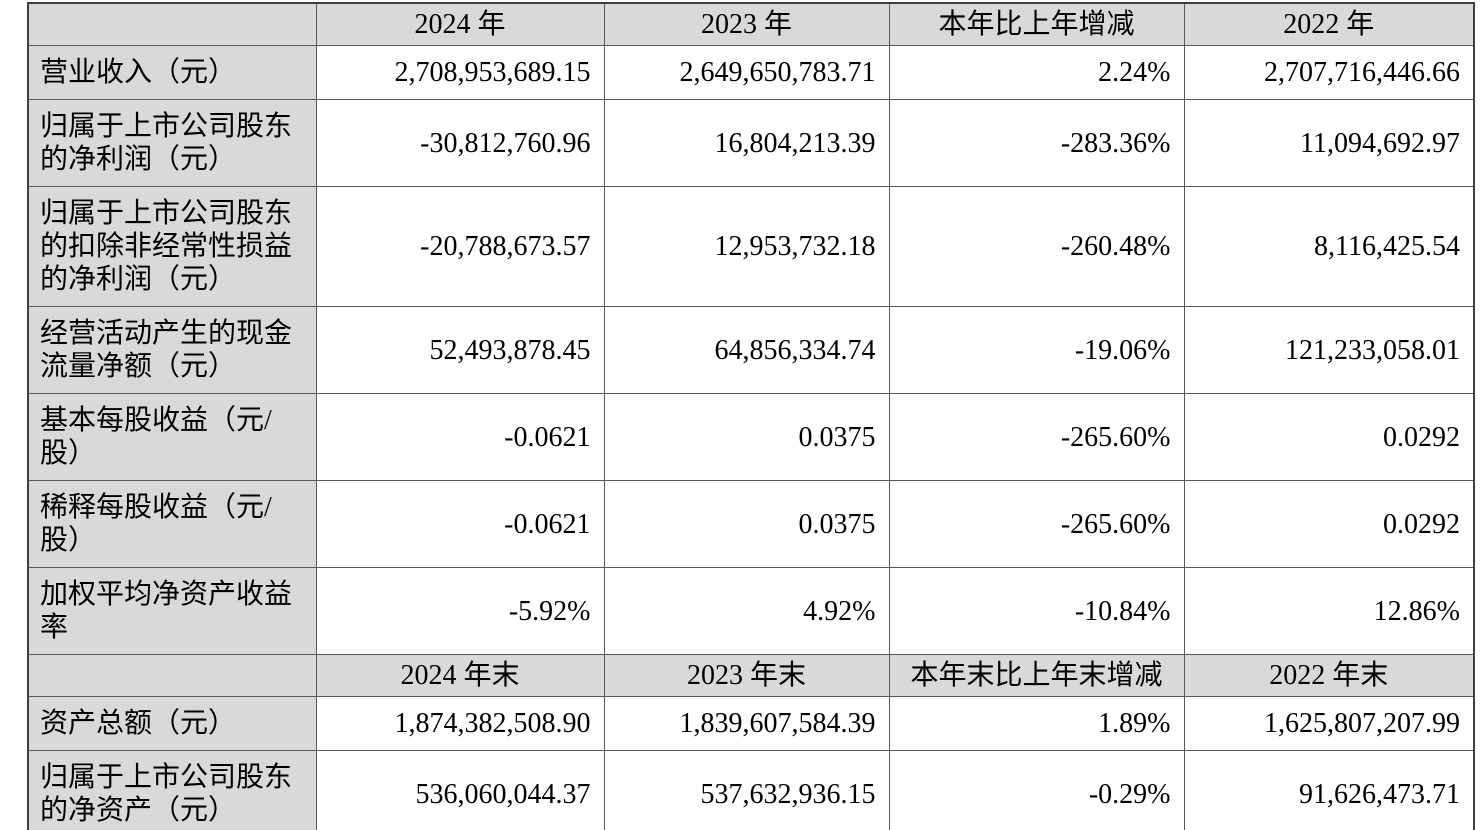 The image size is (1481, 830). I want to click on column-header: 2024 年末, so click(460, 675).